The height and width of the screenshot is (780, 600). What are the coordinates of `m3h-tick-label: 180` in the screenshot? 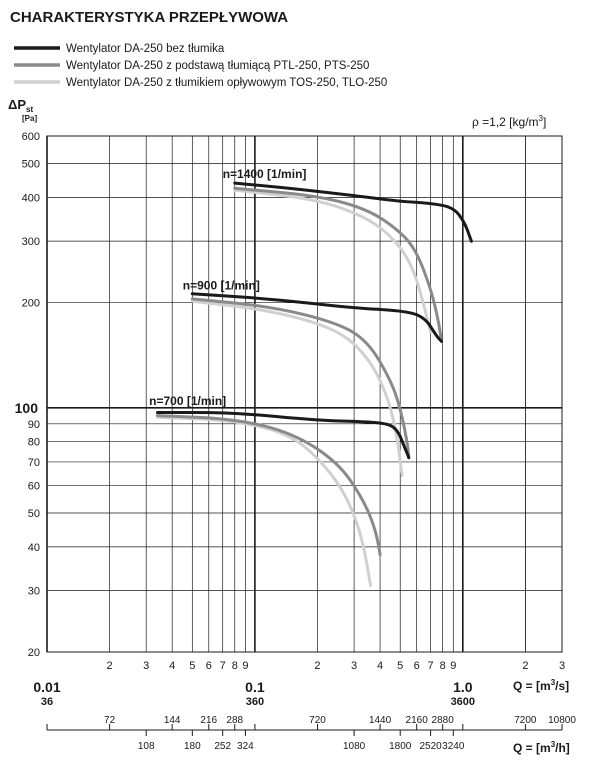 It's located at (192, 746).